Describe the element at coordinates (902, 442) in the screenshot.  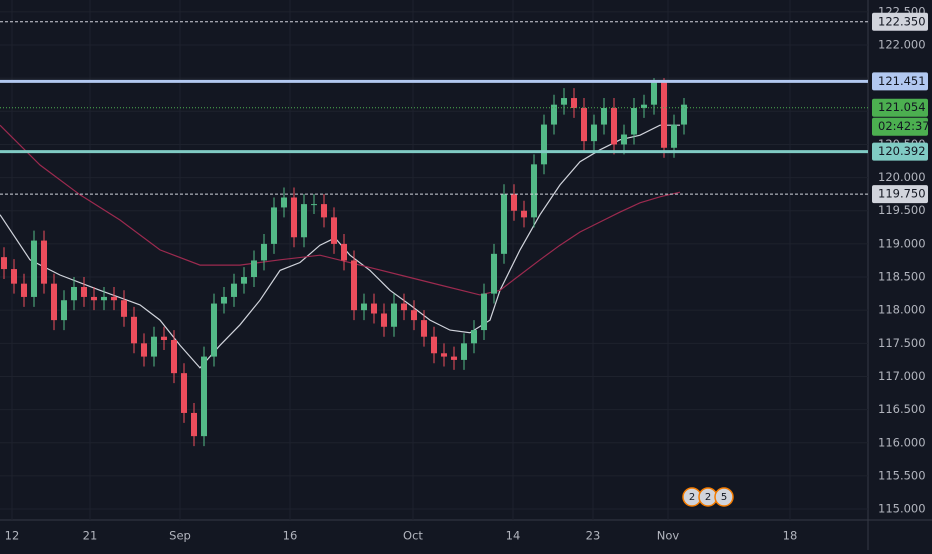
I see `y-tick-label: 116.000` at that location.